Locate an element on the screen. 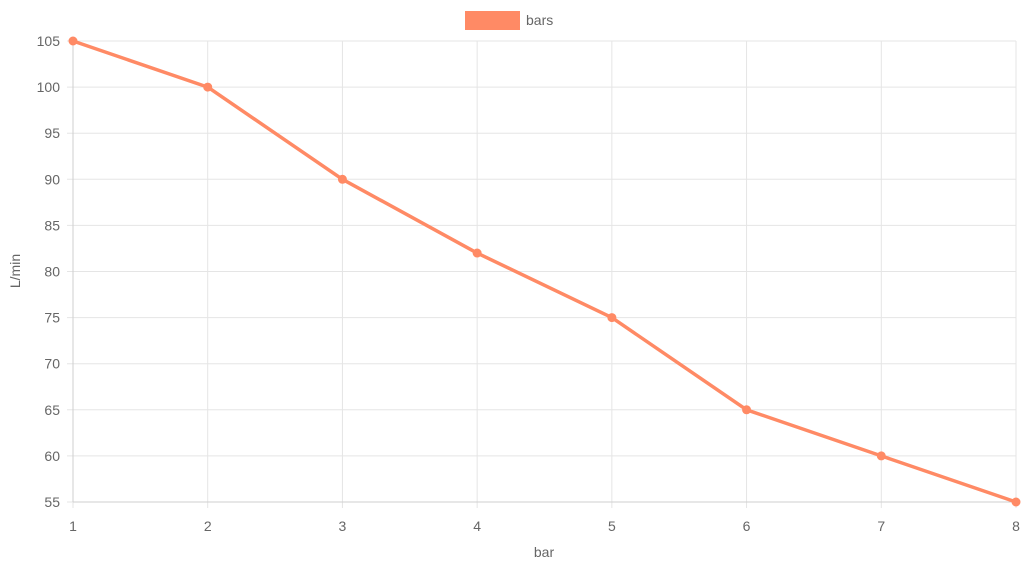  y-tick-label: 65 is located at coordinates (52, 410).